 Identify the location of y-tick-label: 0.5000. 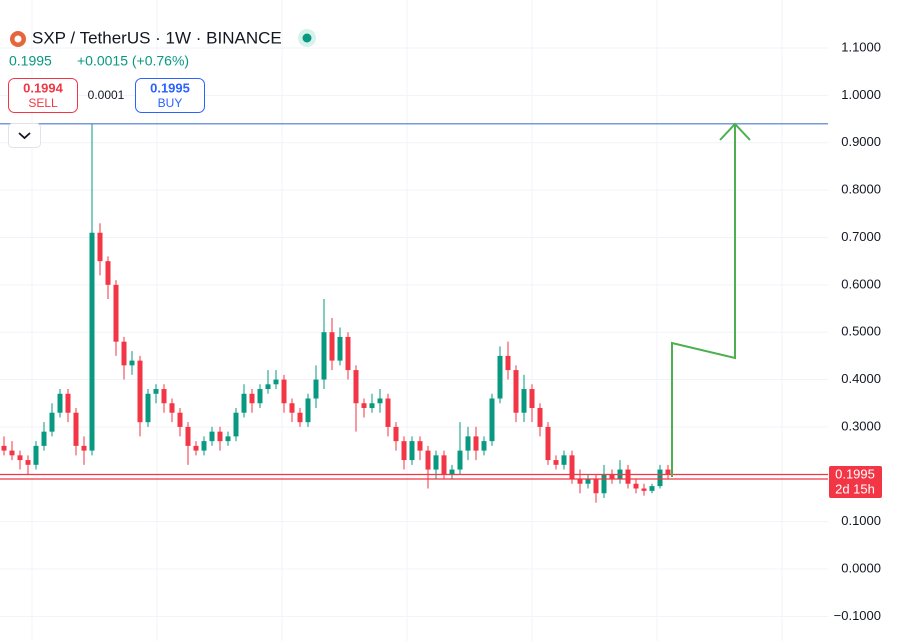
(861, 331).